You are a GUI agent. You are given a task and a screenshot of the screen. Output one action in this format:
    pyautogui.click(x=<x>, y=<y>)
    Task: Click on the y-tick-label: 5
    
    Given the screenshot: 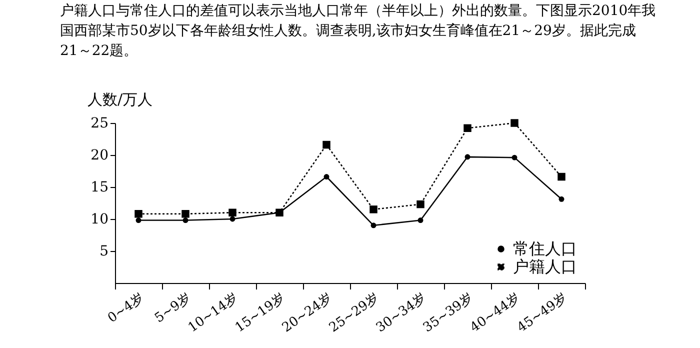 What is the action you would take?
    pyautogui.click(x=104, y=252)
    